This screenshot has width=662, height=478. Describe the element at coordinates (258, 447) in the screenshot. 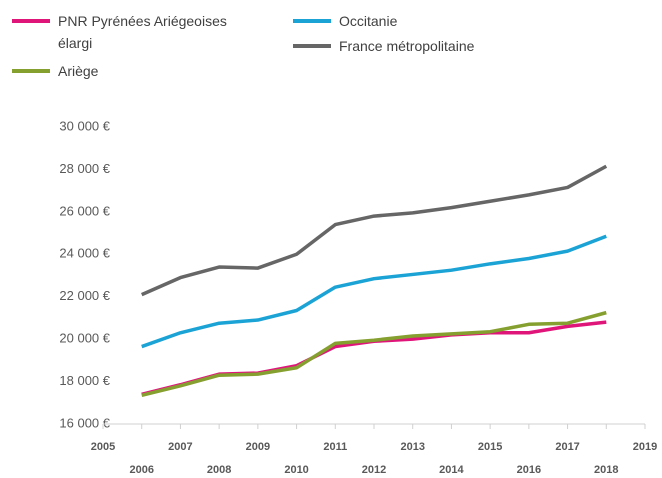

I see `x-tick-label: 2009` at that location.